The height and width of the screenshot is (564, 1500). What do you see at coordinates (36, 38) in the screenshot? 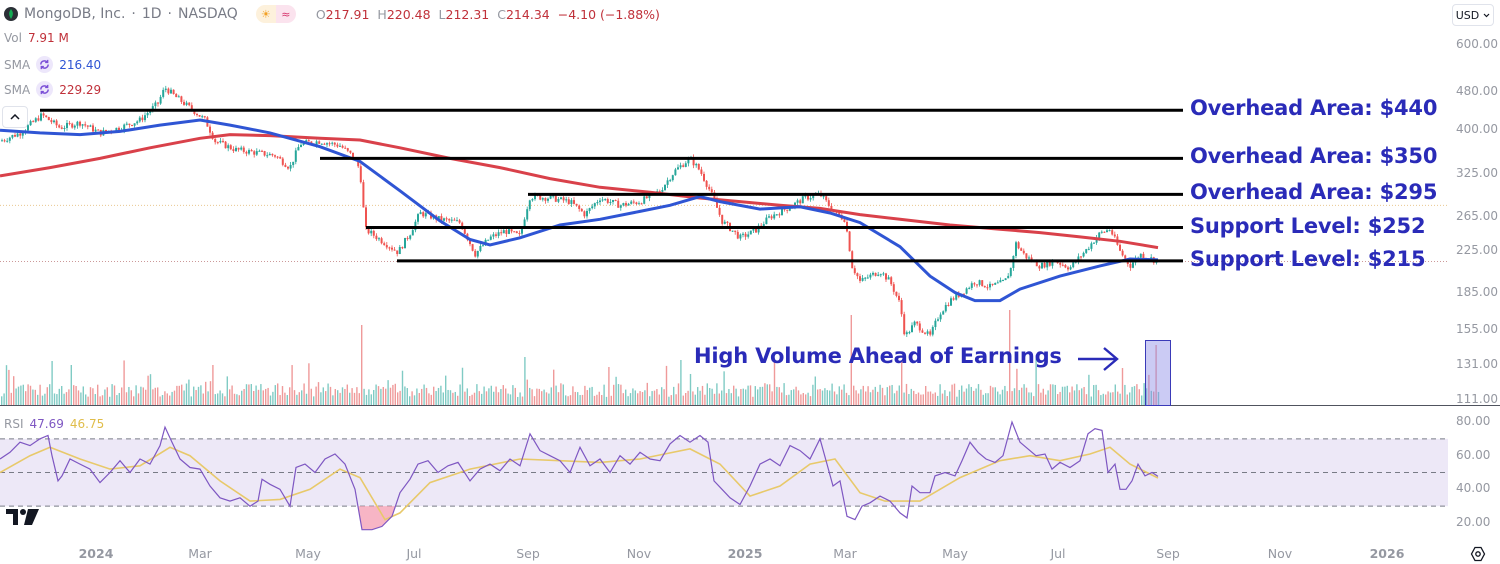
I see `volume-legend: Vol 7.91 M` at bounding box center [36, 38].